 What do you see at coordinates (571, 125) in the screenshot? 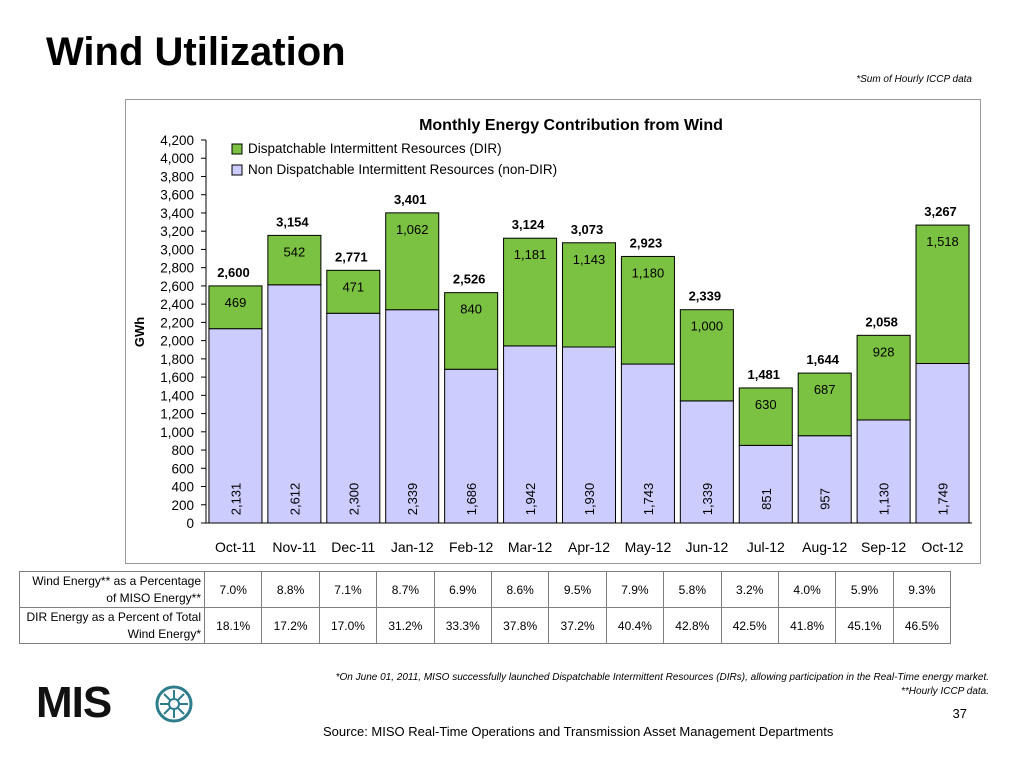
I see `chart-title: Monthly Energy Contribution from Wind` at bounding box center [571, 125].